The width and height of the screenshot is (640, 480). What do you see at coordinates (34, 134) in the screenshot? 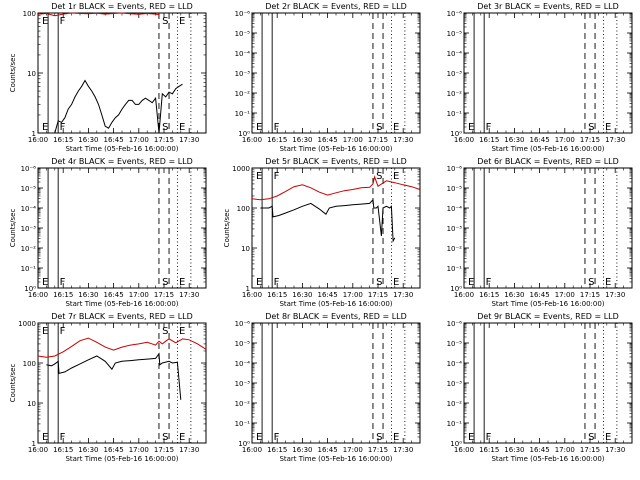
I see `y-tick-label: 1` at bounding box center [34, 134].